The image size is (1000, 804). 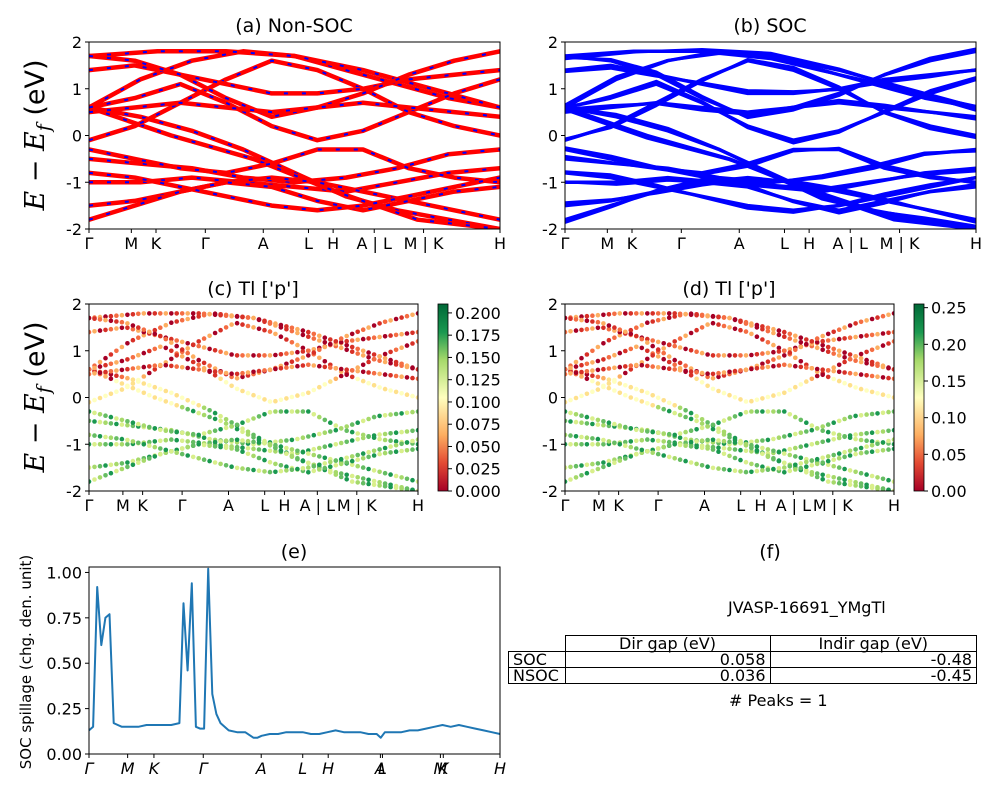 I want to click on x-tick-label: K, so click(x=156, y=243).